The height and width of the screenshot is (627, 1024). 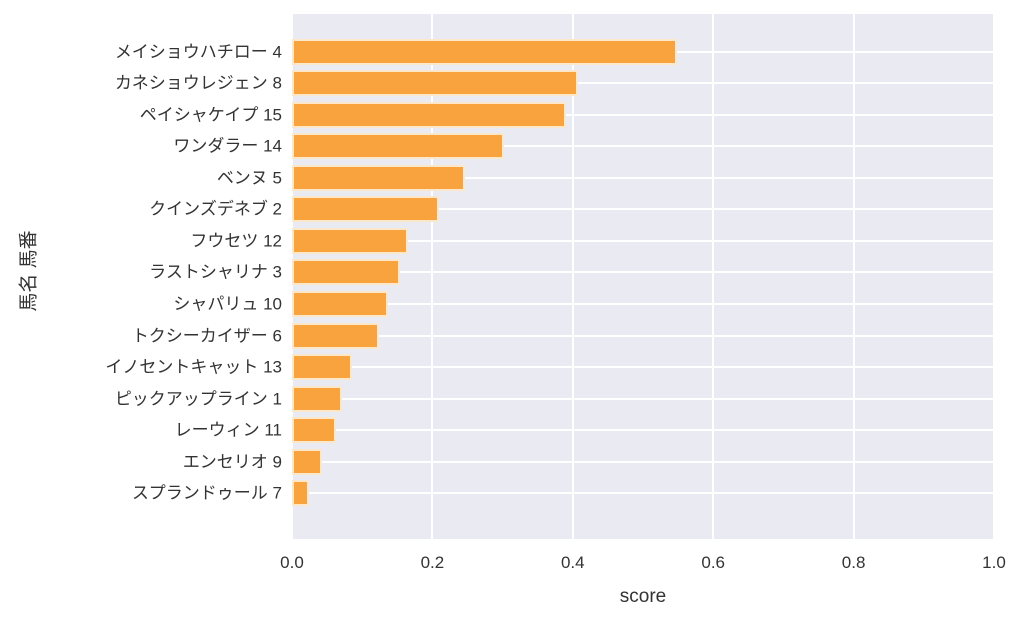 I want to click on bar-row: トクシーカイザー 6, so click(x=563, y=336).